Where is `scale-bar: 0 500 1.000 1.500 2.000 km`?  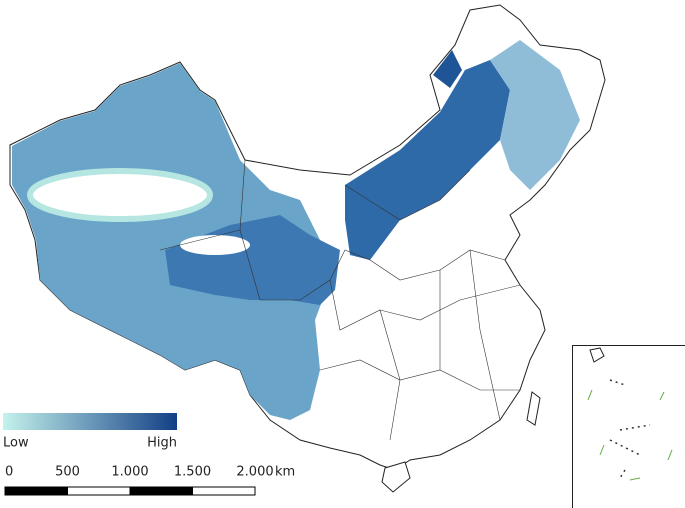
scale-bar: 0 500 1.000 1.500 2.000 km is located at coordinates (149, 480).